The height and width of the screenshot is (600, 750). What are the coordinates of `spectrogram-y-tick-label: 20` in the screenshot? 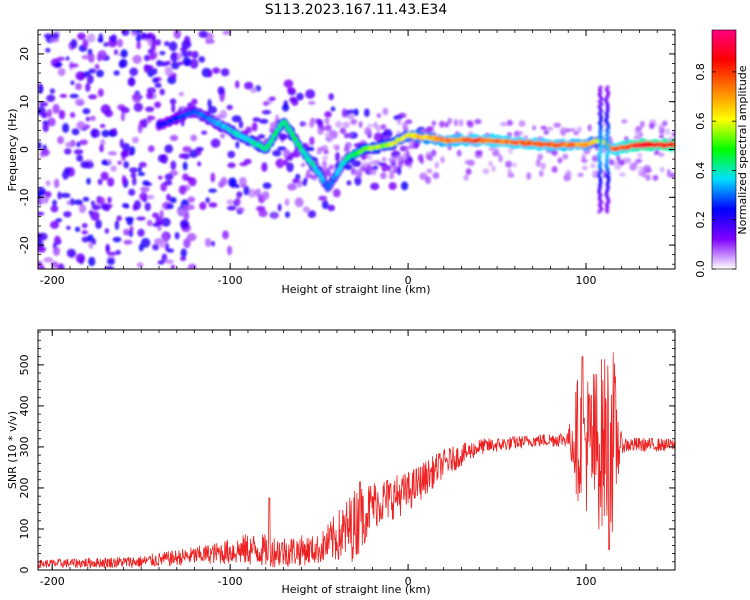 It's located at (24, 54).